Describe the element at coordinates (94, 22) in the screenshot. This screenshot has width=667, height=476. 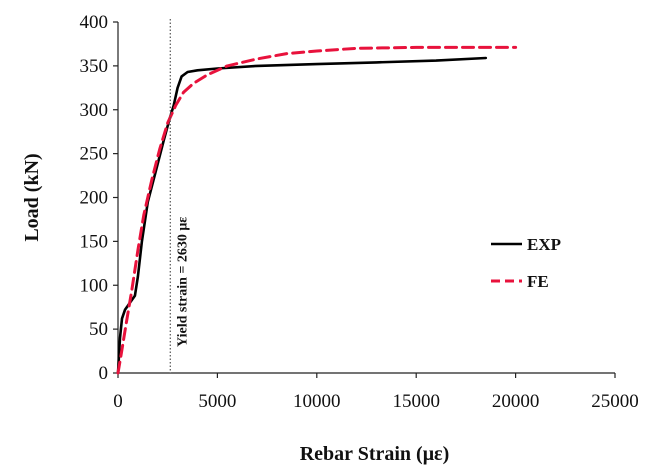
I see `y-tick-label: 400` at that location.